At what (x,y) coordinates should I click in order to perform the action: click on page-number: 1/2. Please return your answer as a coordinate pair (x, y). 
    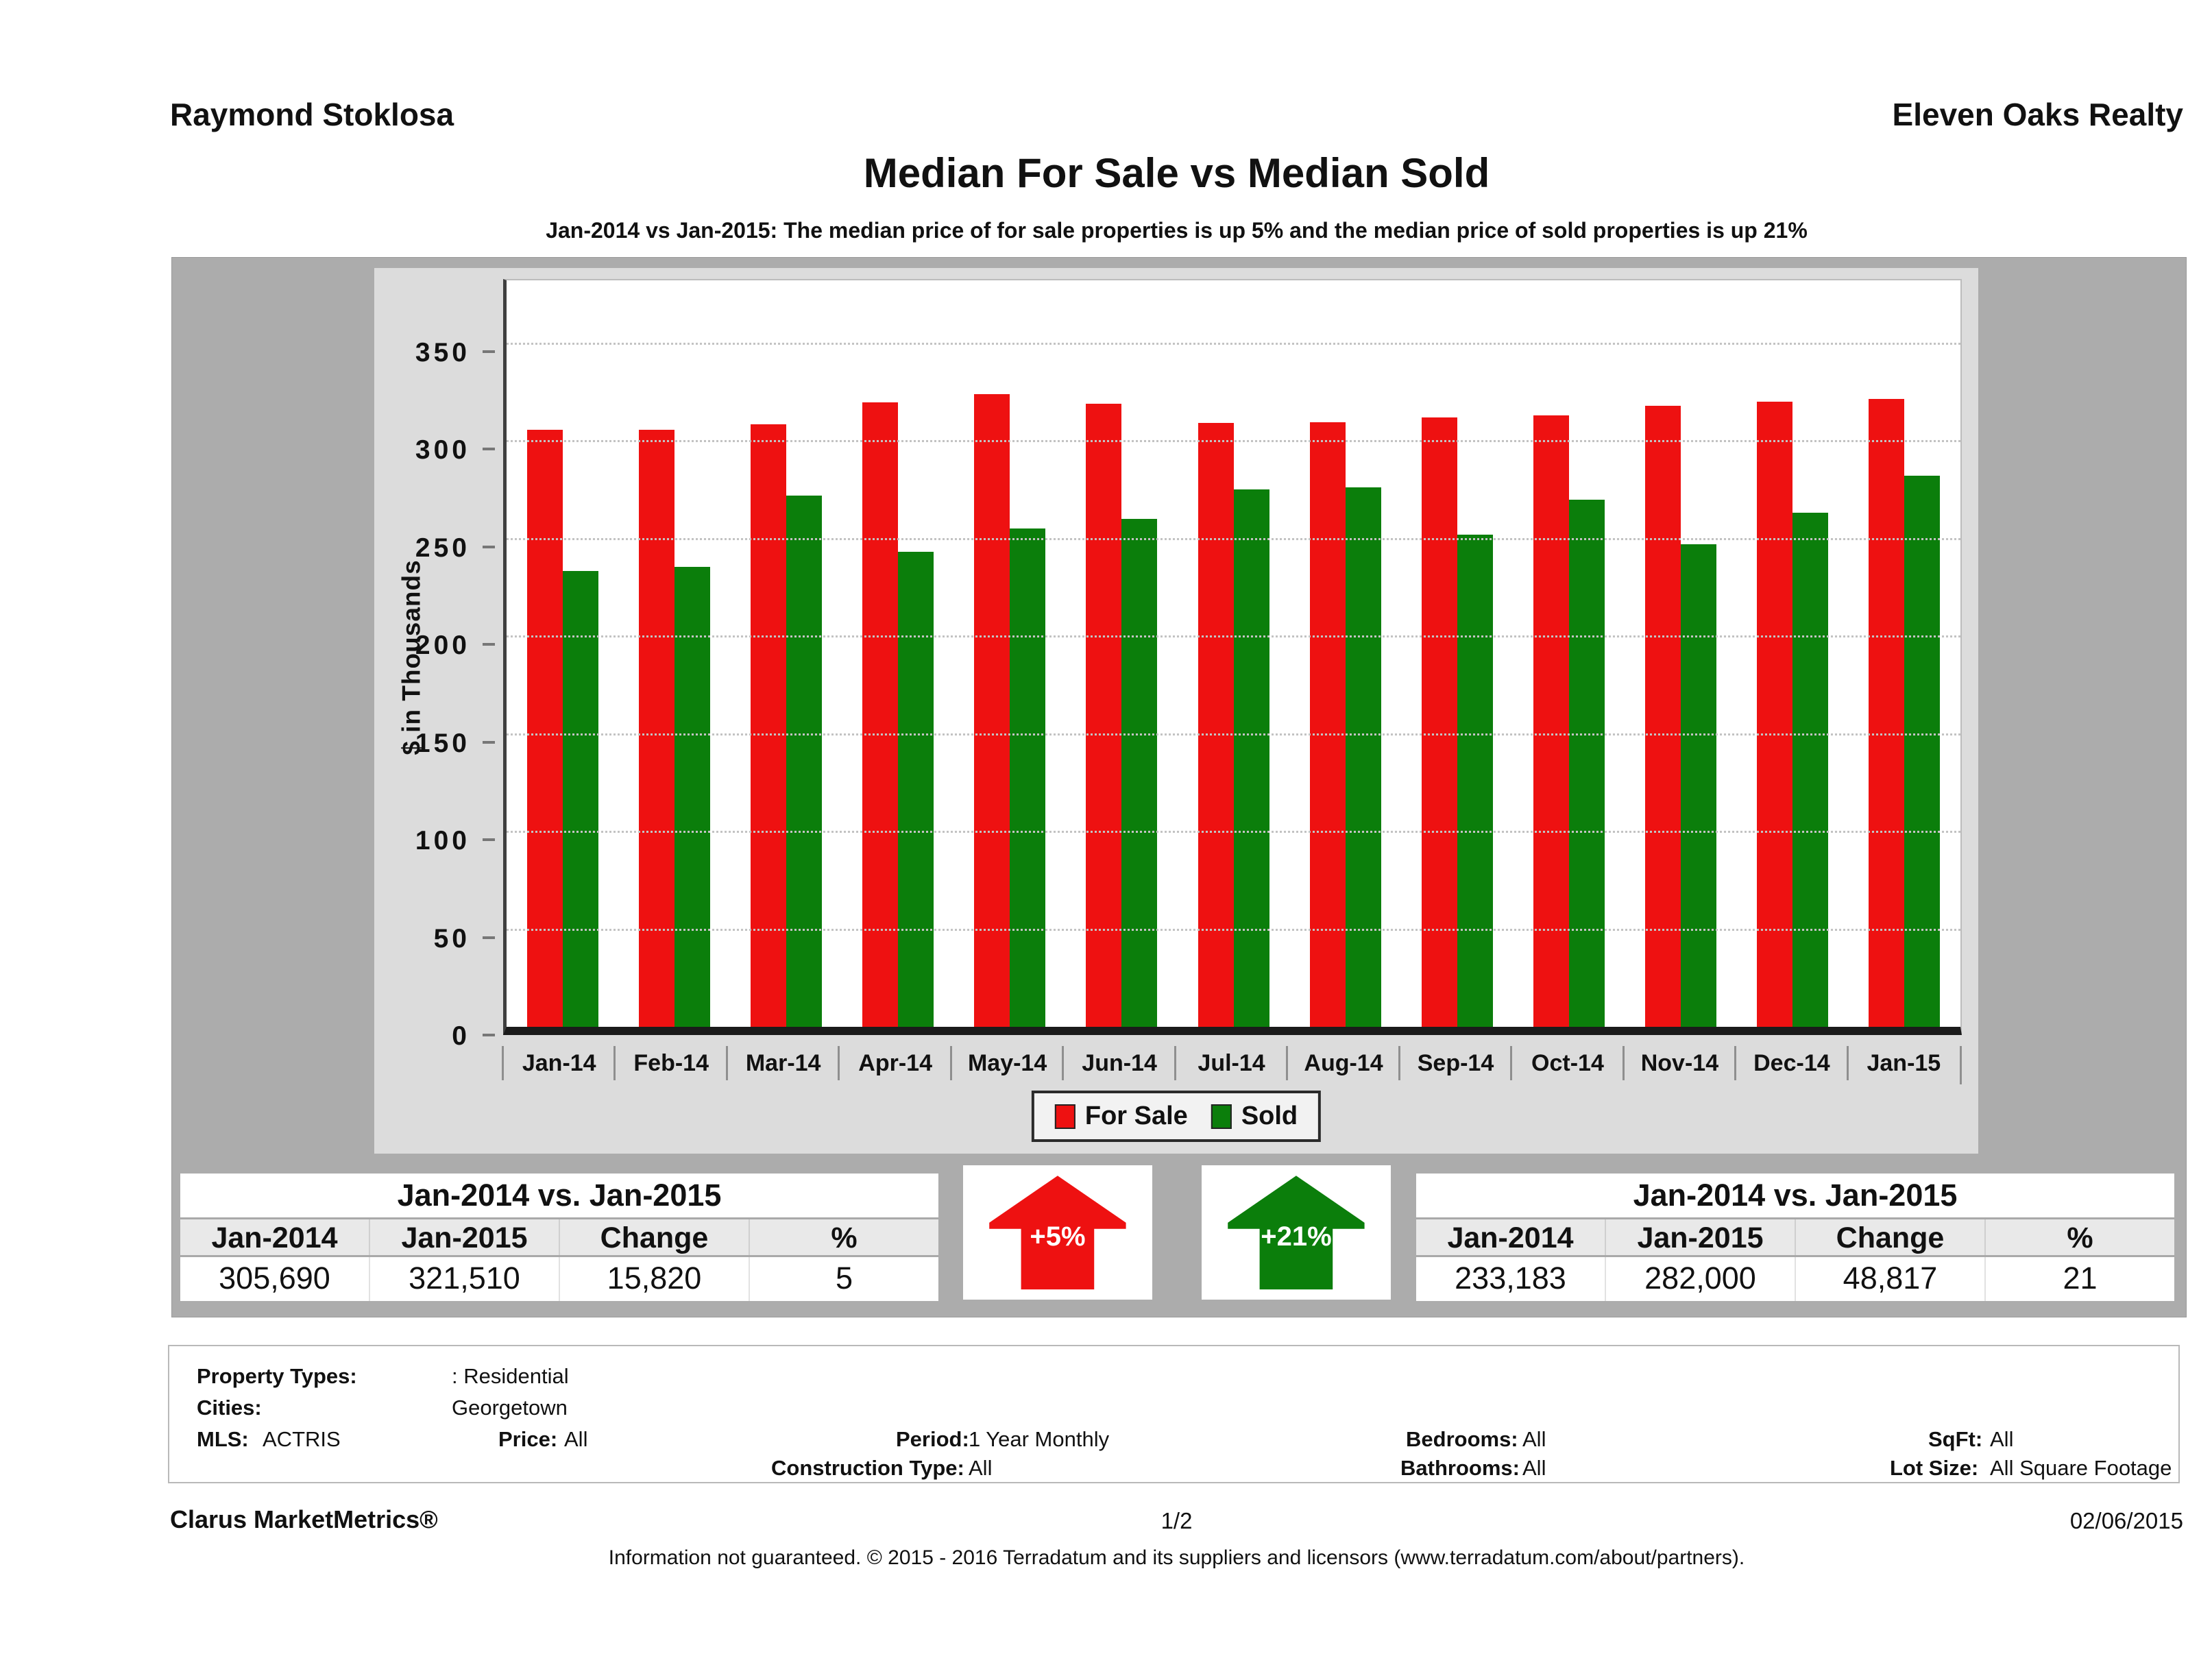
    Looking at the image, I should click on (1176, 1521).